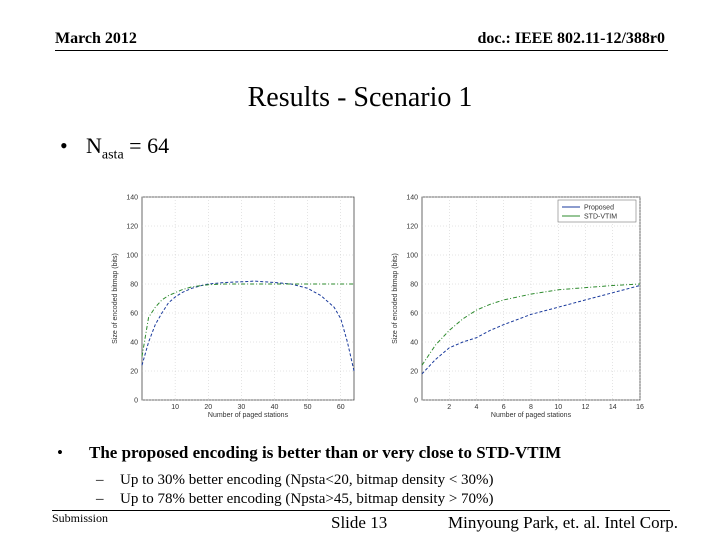 Image resolution: width=720 pixels, height=540 pixels. What do you see at coordinates (600, 217) in the screenshot?
I see `legend-label-std_vtim: STD-VTIM` at bounding box center [600, 217].